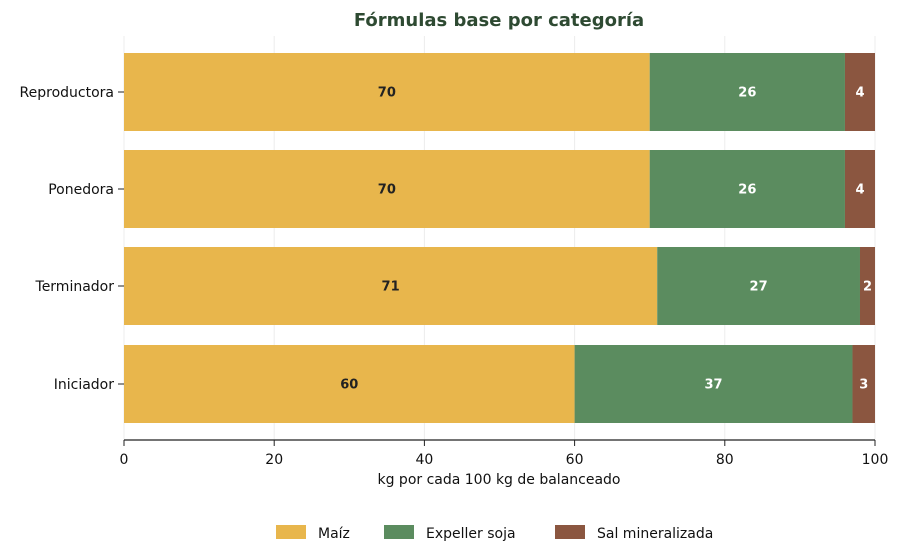  Describe the element at coordinates (334, 534) in the screenshot. I see `legend-label: Maíz` at that location.